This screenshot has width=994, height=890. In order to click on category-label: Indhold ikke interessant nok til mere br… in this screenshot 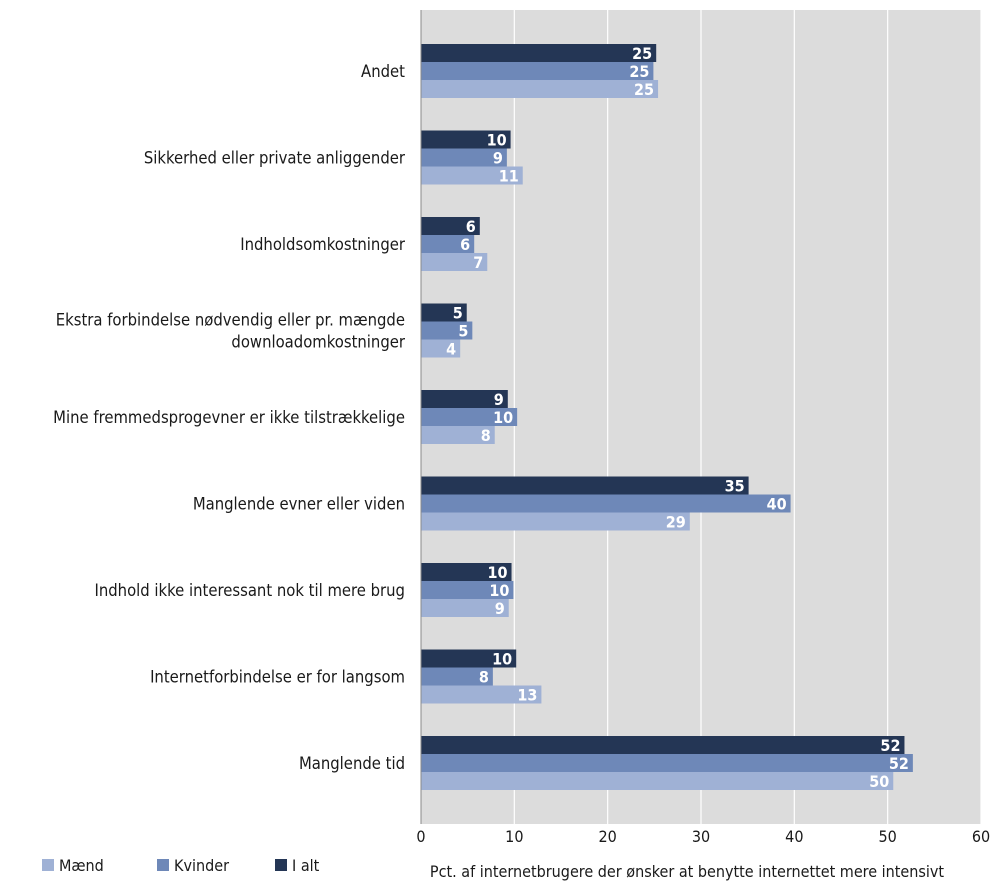, I will do `click(249, 590)`.